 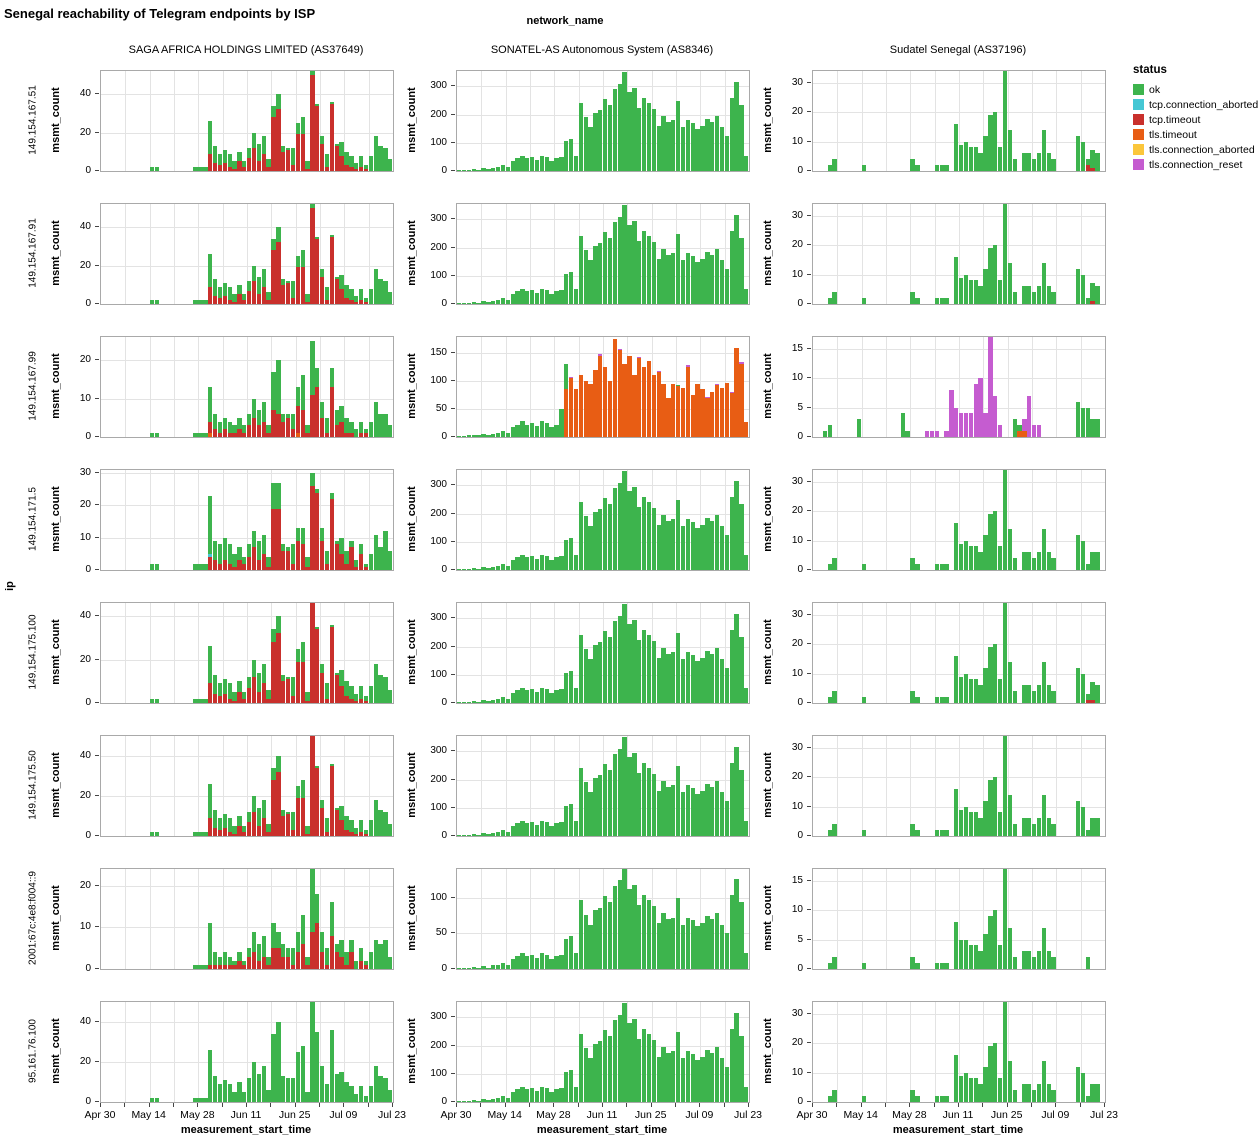 I want to click on x-tick-label: May 14, so click(x=504, y=1115).